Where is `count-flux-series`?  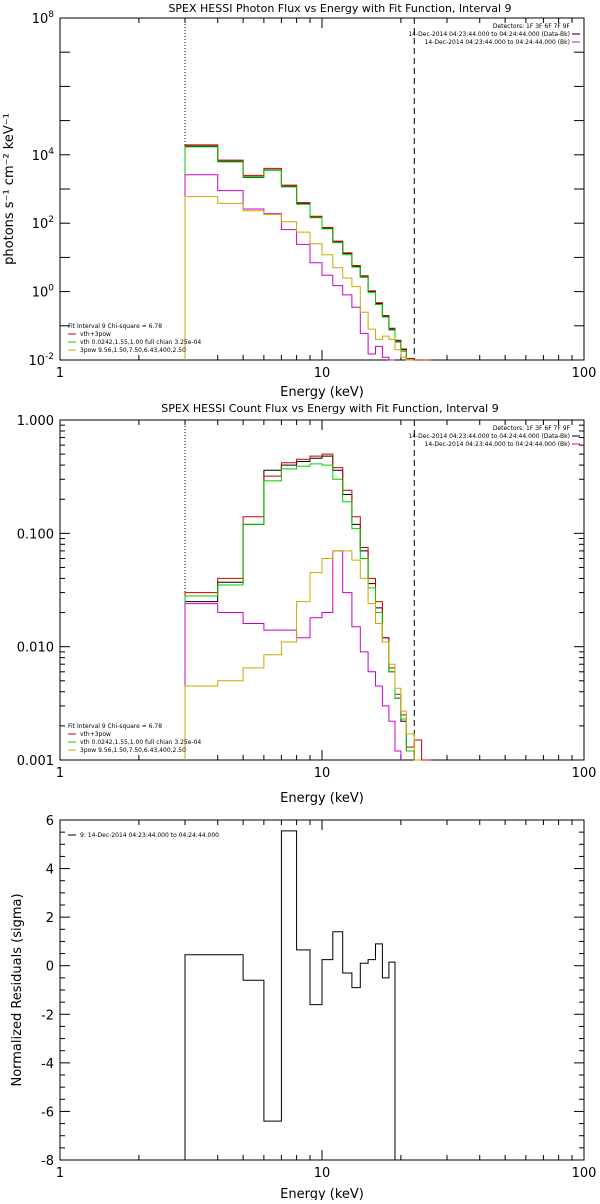 count-flux-series is located at coordinates (307, 607).